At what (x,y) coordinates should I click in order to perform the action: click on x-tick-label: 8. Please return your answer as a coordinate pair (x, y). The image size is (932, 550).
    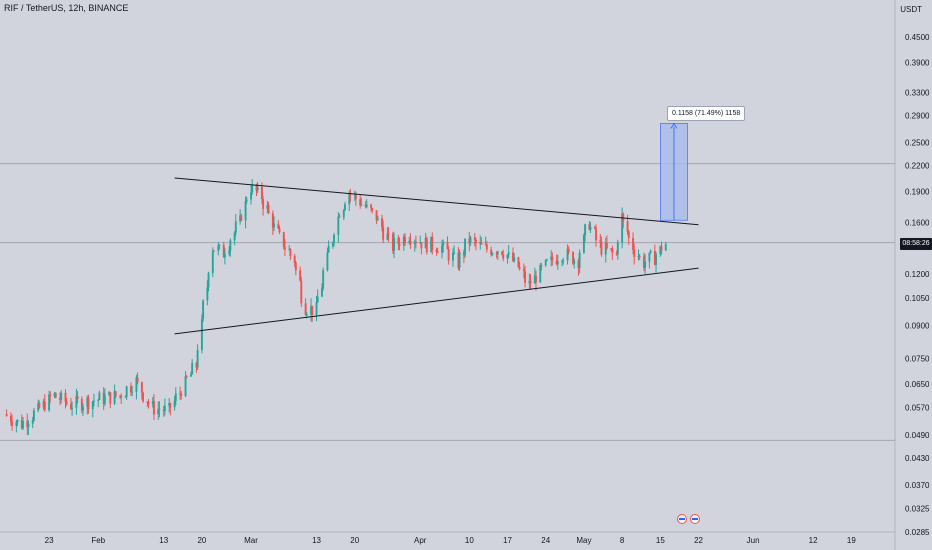
    Looking at the image, I should click on (622, 540).